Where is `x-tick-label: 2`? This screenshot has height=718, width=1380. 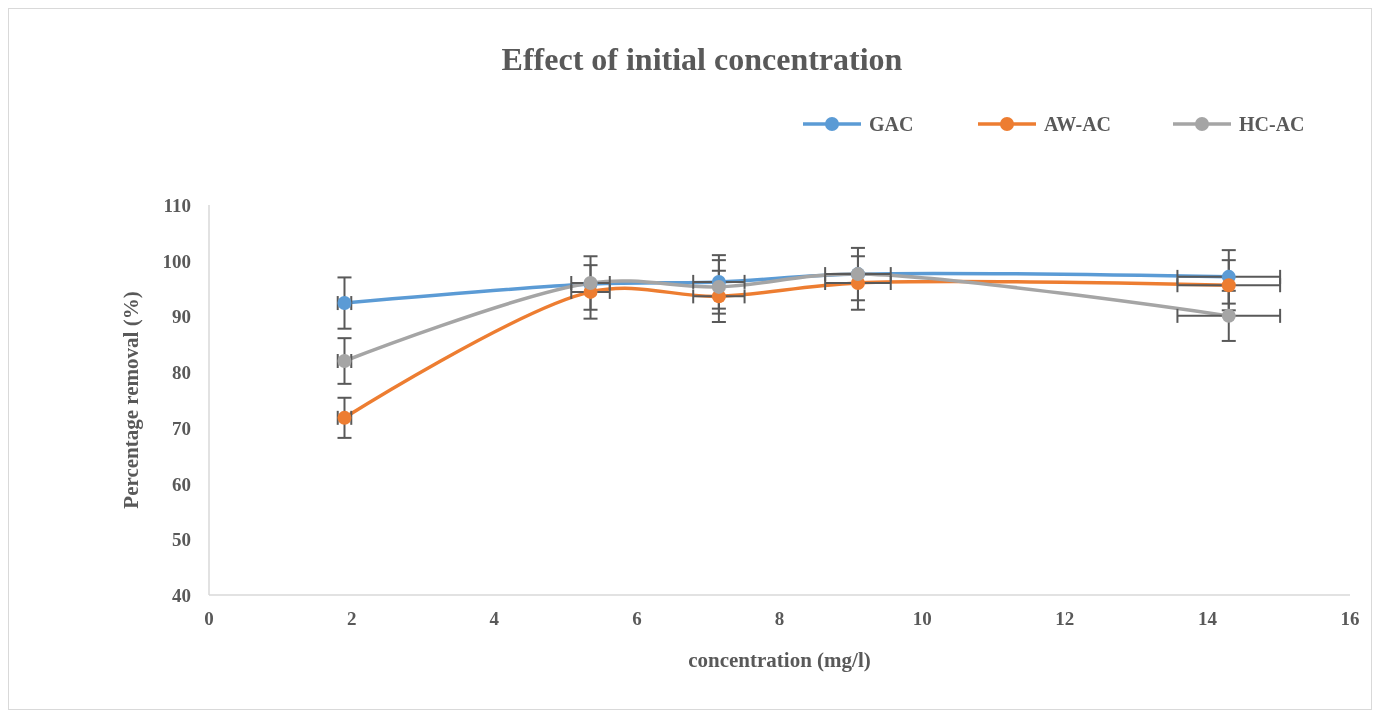
x-tick-label: 2 is located at coordinates (351, 618).